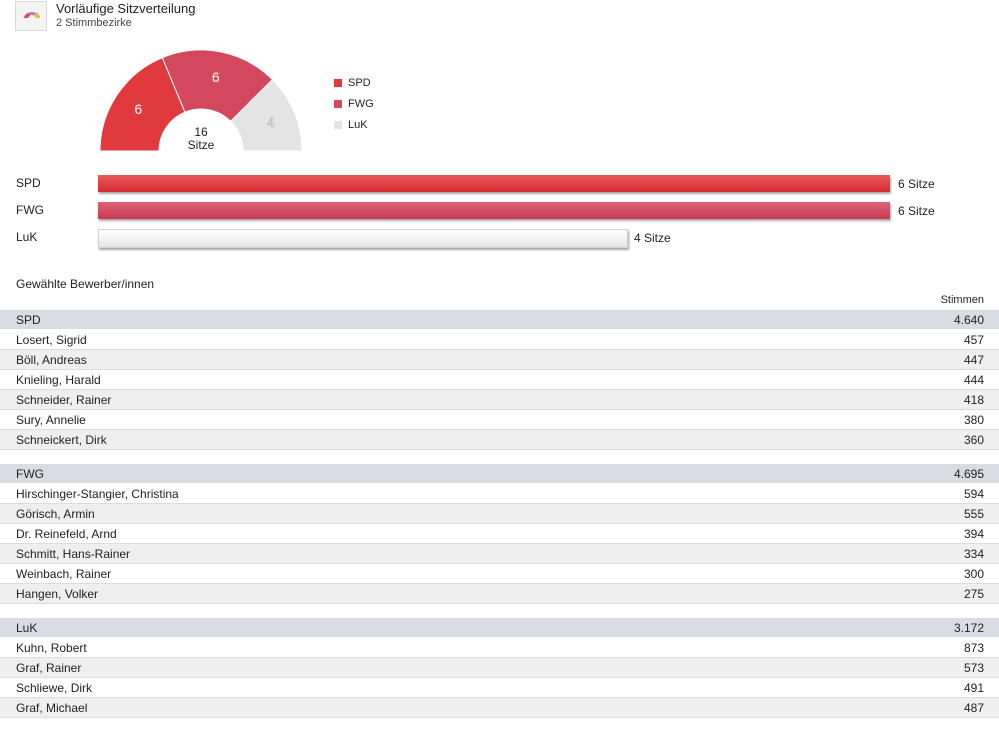  I want to click on candidate-votes: 394, so click(973, 534).